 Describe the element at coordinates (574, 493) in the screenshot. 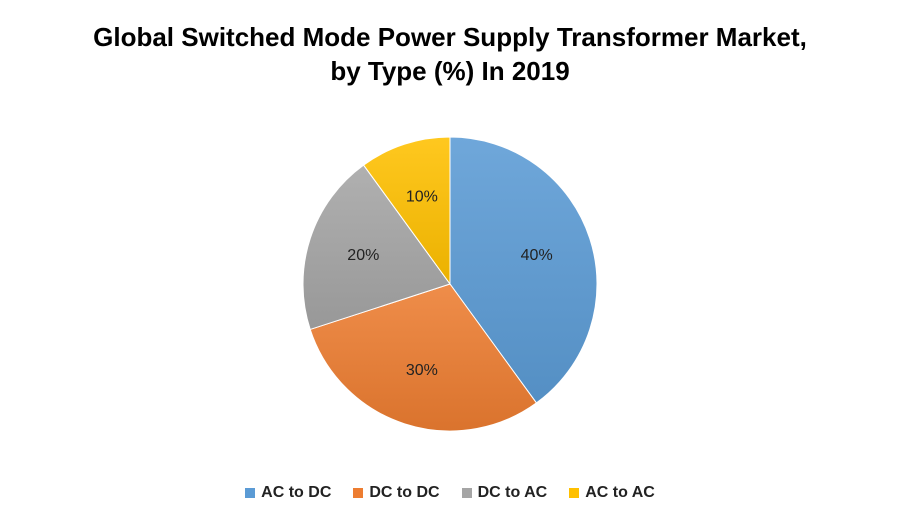

I see `legend-swatch-ac-to-ac` at that location.